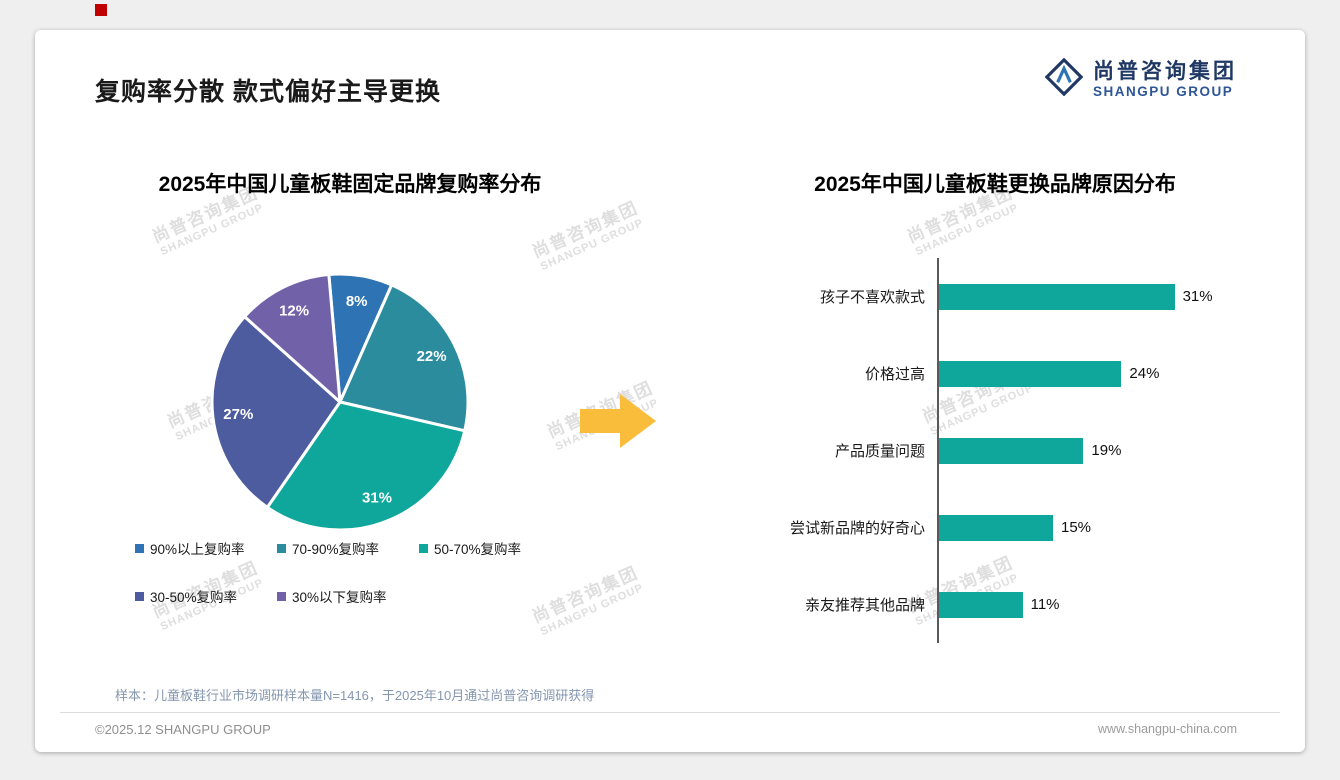 This screenshot has width=1340, height=780. Describe the element at coordinates (432, 356) in the screenshot. I see `pie-value-label: 22%` at that location.